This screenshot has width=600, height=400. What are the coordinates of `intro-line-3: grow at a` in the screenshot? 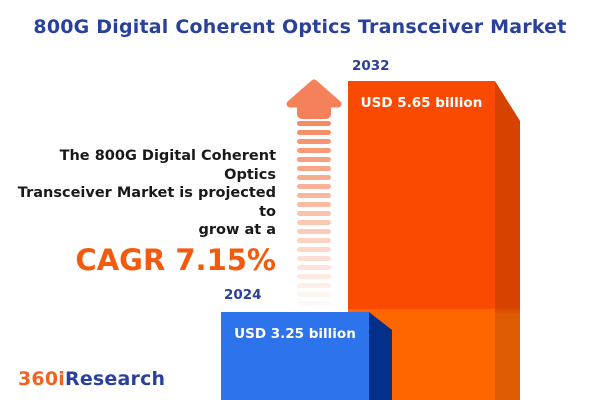 It's located at (237, 230).